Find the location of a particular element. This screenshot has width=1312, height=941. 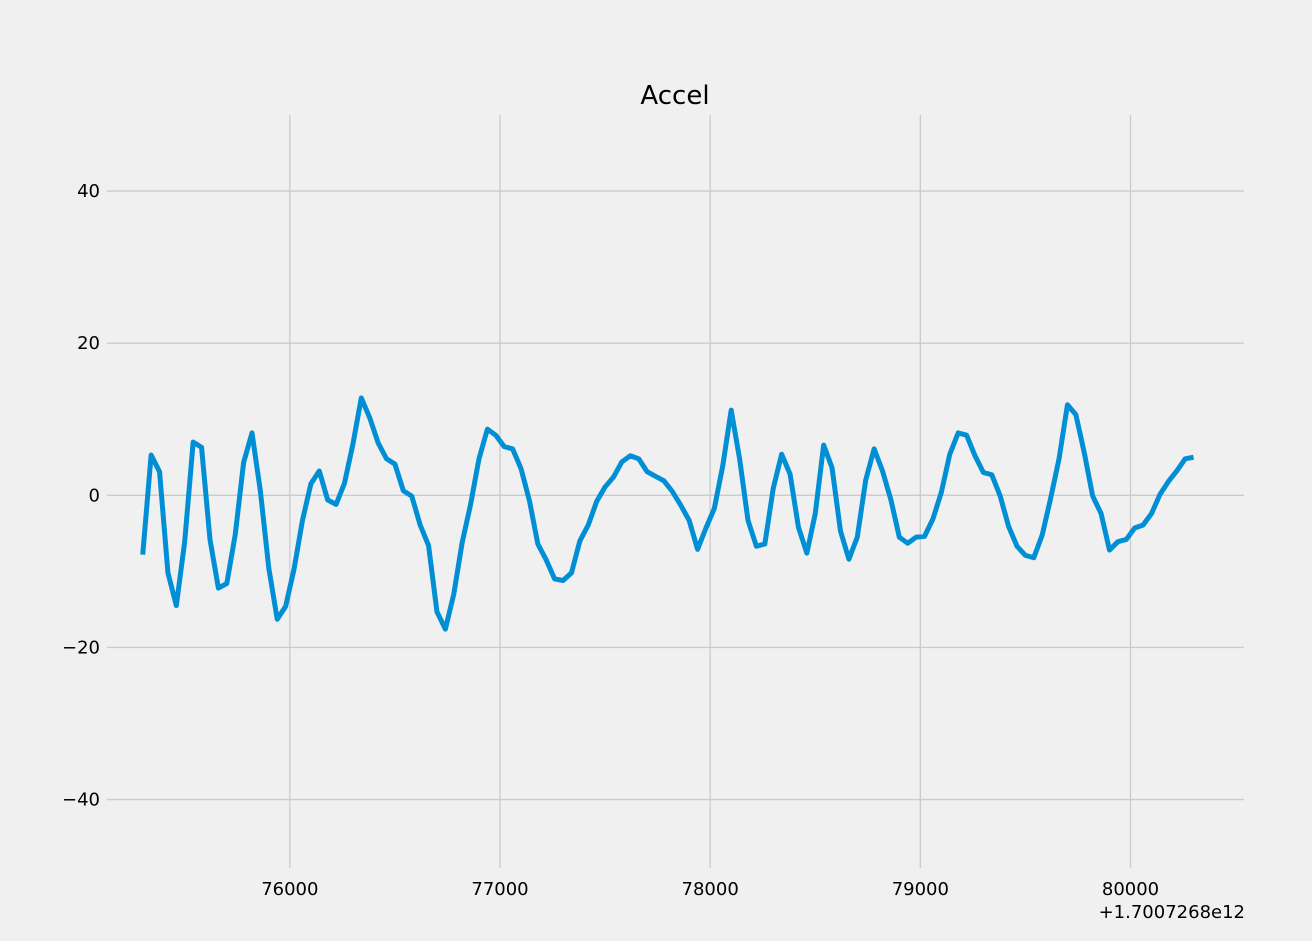

y-tick-label: −20 is located at coordinates (81, 647).